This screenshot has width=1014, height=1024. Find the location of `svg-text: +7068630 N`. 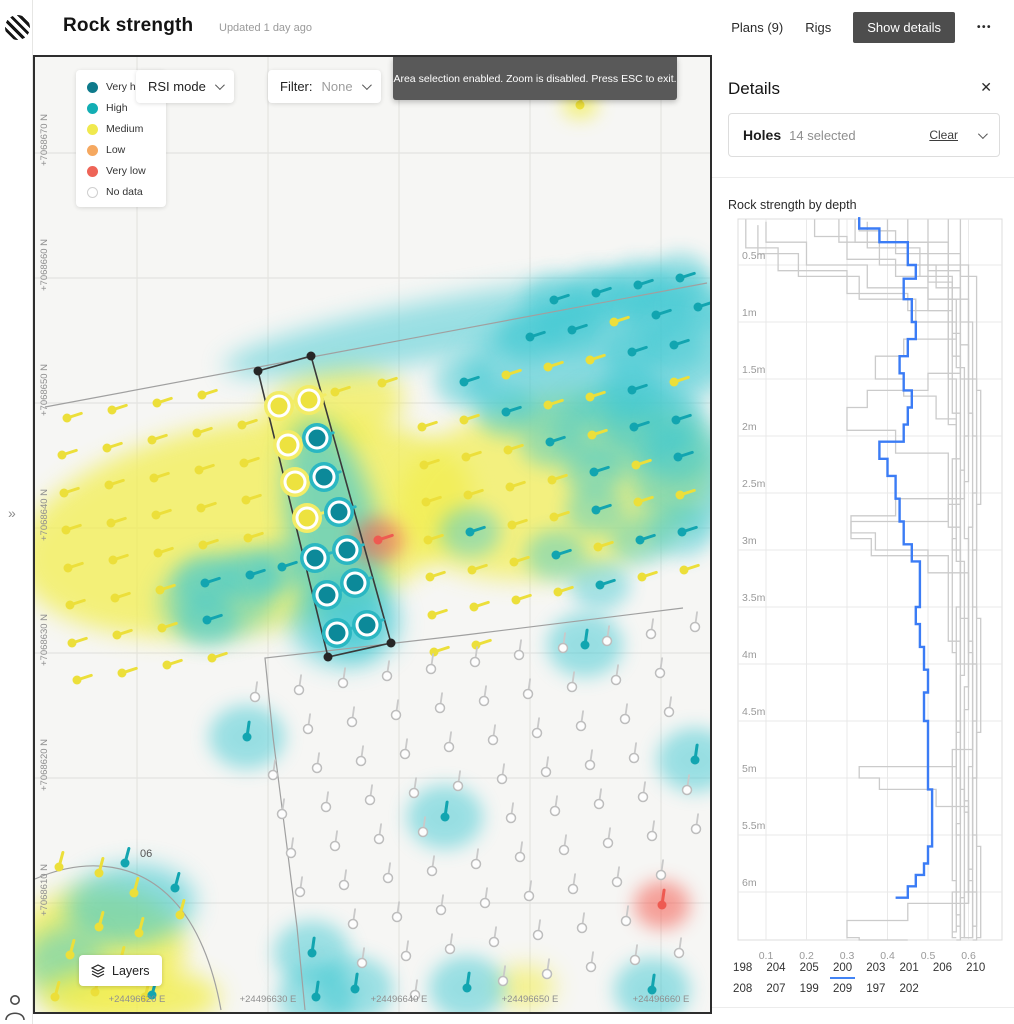

svg-text: +7068630 N is located at coordinates (44, 640).